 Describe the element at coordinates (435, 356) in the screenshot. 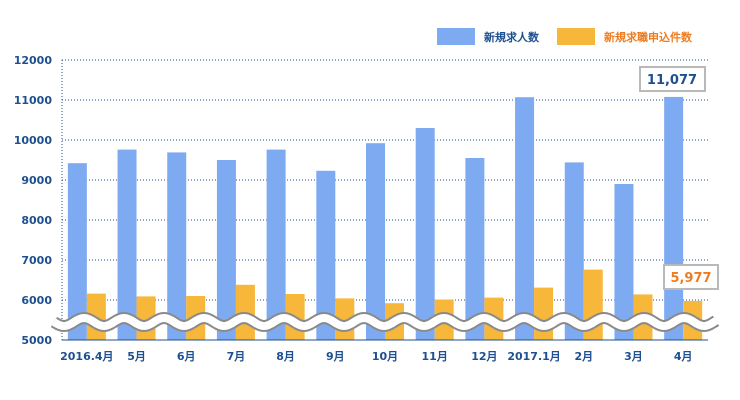

I see `x-tick-label: 11月` at that location.